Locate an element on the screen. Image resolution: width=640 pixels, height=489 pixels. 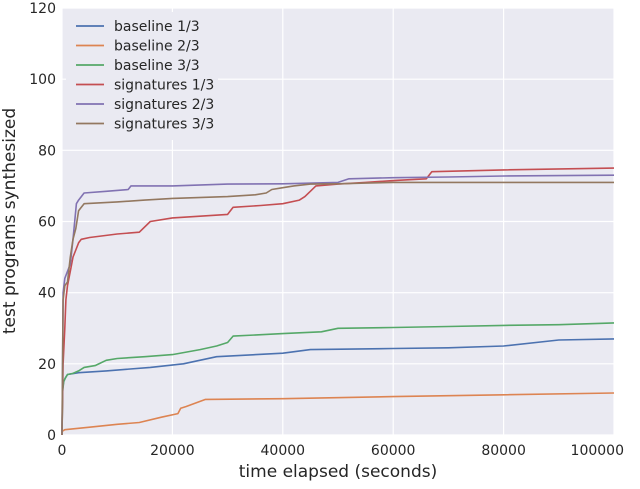
y-tick-label: 80 is located at coordinates (47, 151).